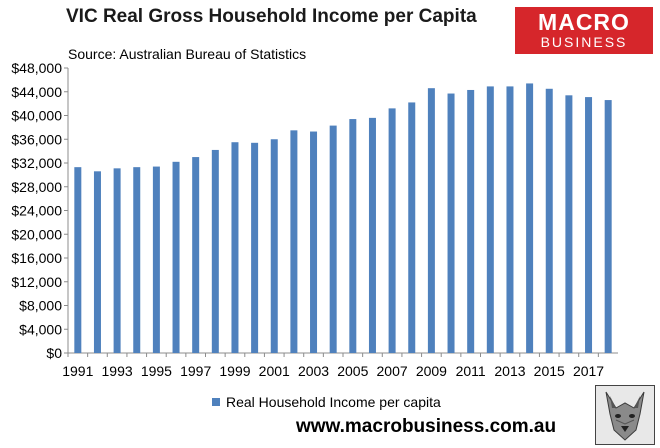 The height and width of the screenshot is (448, 660). Describe the element at coordinates (117, 371) in the screenshot. I see `x-tick-label: 1993` at that location.